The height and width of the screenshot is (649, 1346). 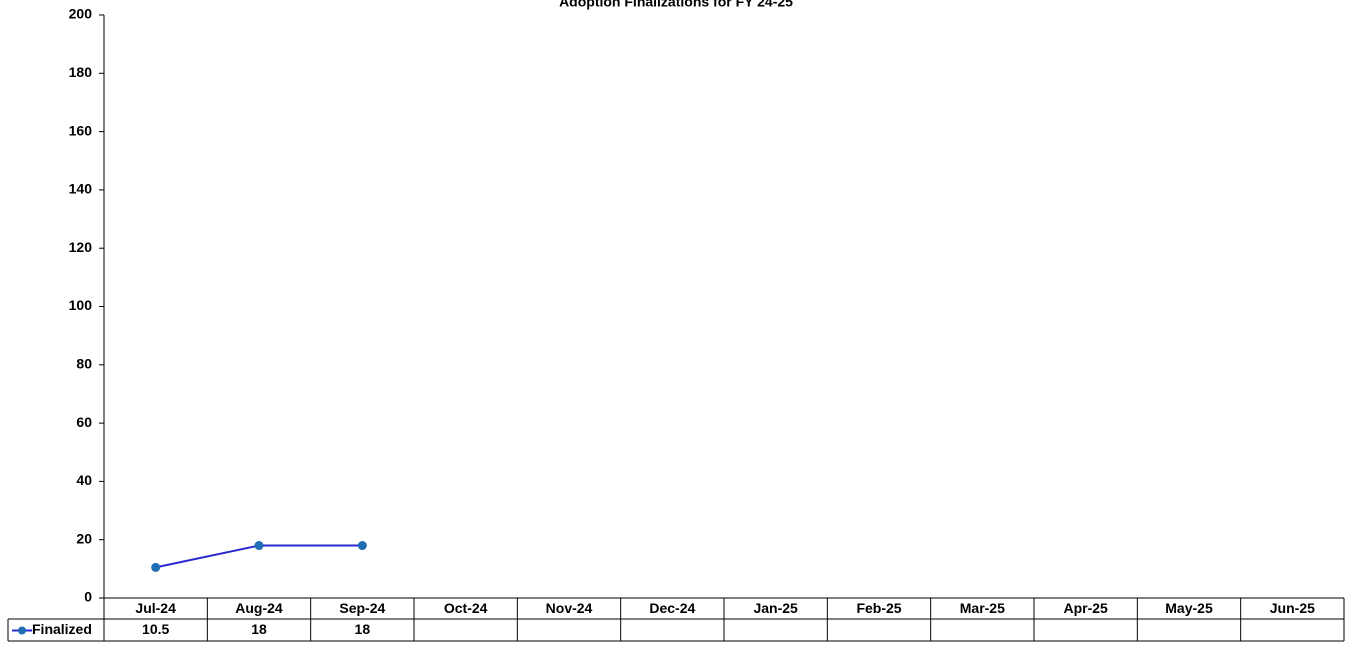 What do you see at coordinates (81, 14) in the screenshot?
I see `y-tick-label: 200` at bounding box center [81, 14].